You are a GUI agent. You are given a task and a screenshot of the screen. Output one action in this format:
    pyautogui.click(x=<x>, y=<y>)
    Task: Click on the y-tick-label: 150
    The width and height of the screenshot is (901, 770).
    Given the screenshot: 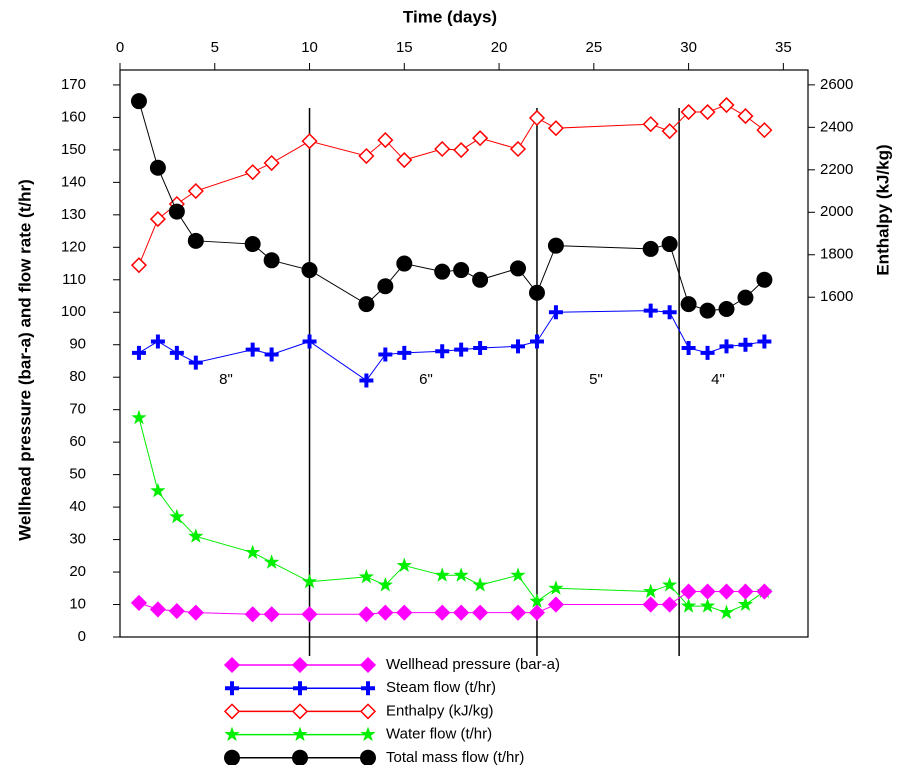 What is the action you would take?
    pyautogui.click(x=73, y=149)
    